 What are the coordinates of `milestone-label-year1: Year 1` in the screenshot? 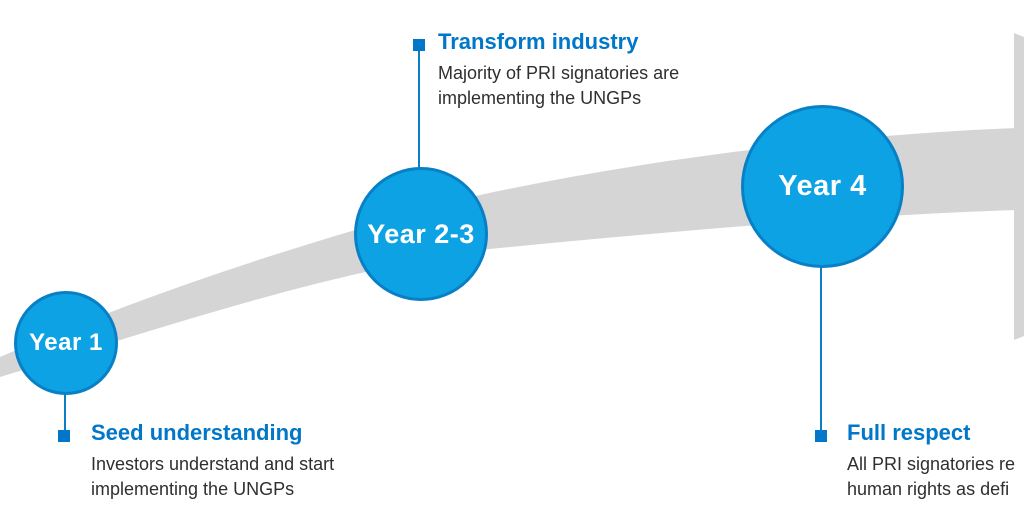 It's located at (66, 342).